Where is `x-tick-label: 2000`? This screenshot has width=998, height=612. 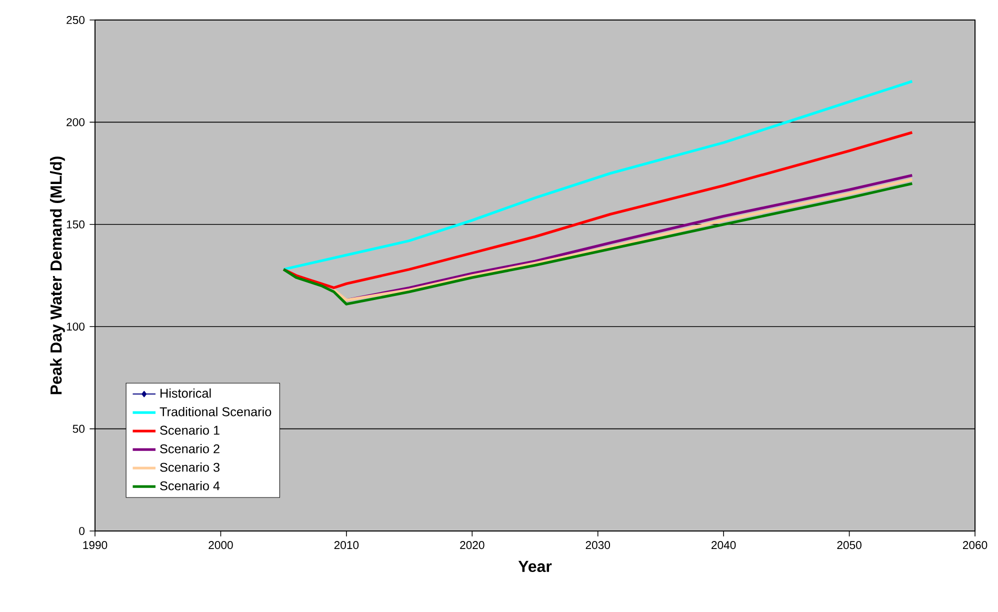
x-tick-label: 2000 is located at coordinates (220, 545).